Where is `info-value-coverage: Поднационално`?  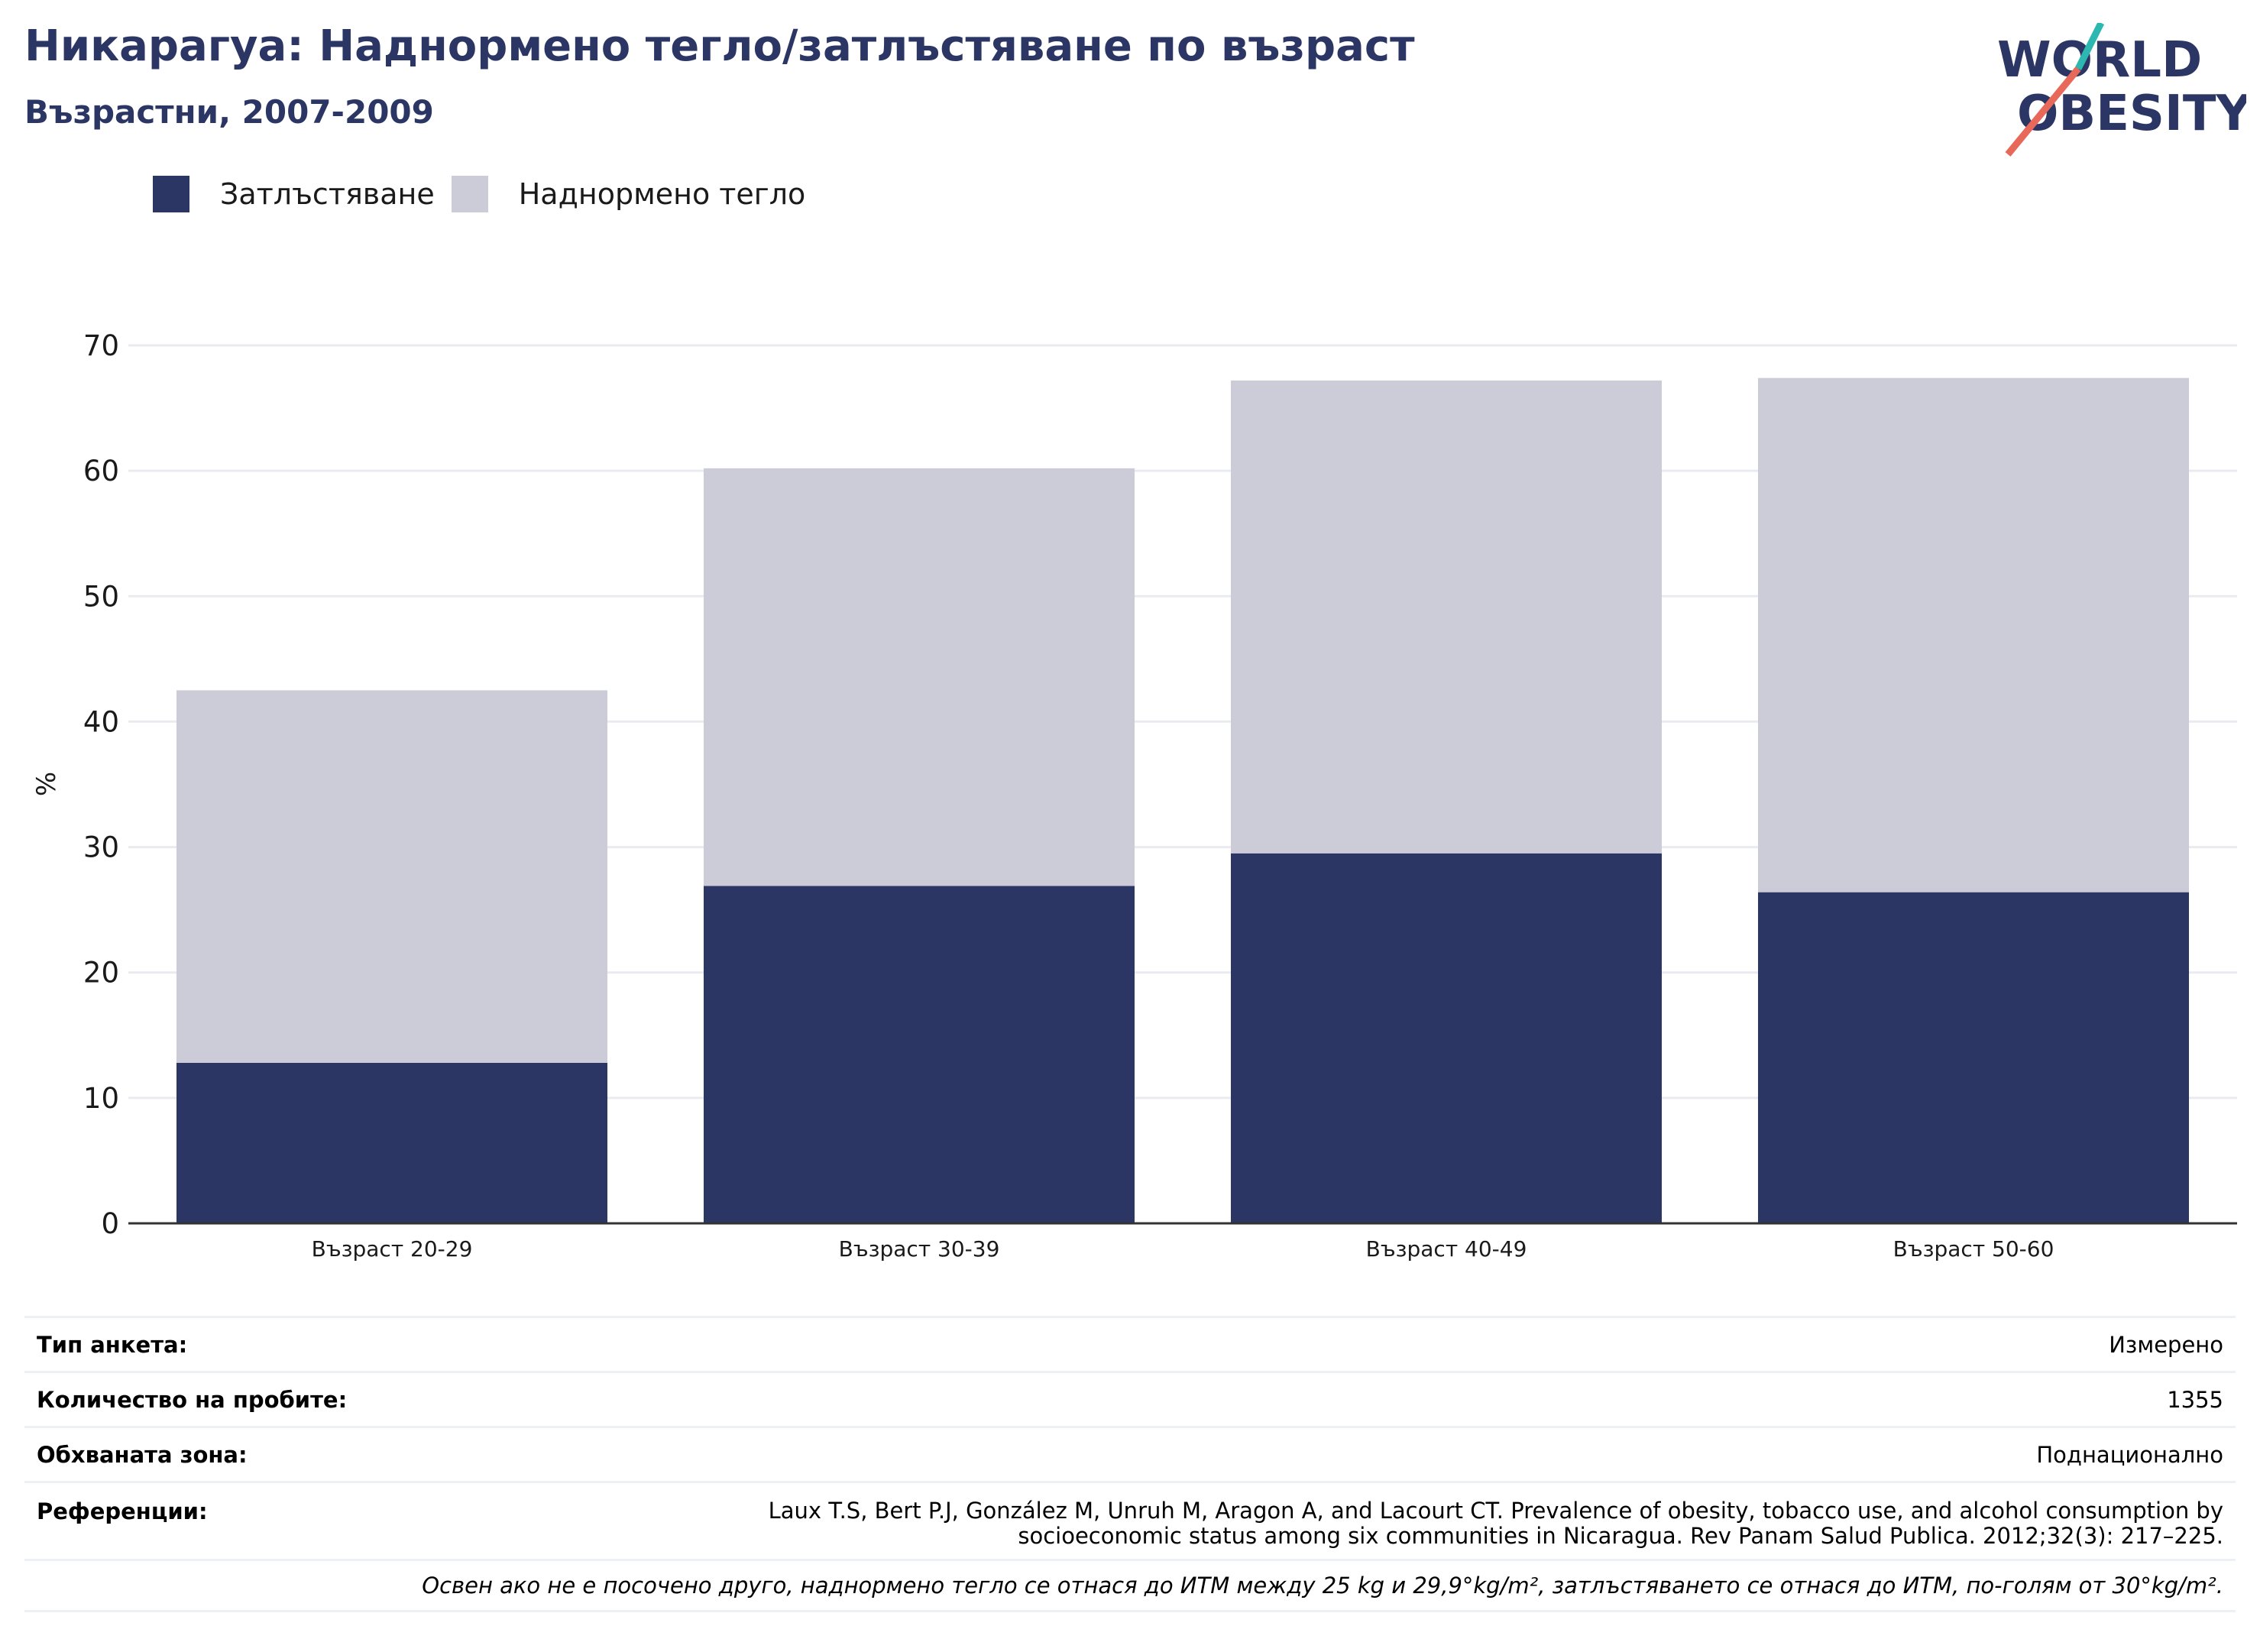
info-value-coverage: Поднационално is located at coordinates (2129, 1454).